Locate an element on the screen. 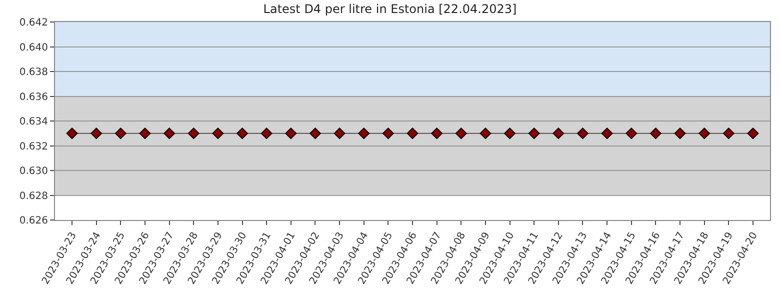  y-tick-label: 0.626 is located at coordinates (33, 221).